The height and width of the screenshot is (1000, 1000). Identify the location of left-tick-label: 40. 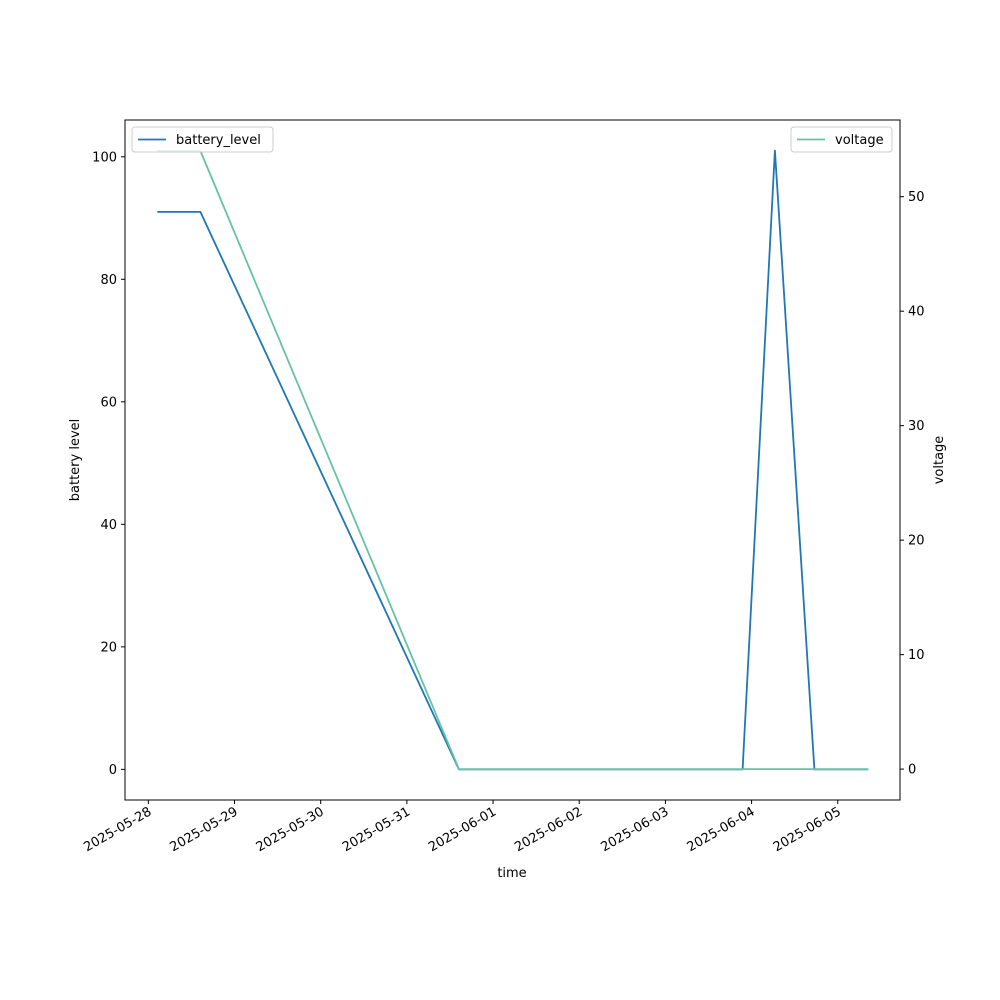
(108, 525).